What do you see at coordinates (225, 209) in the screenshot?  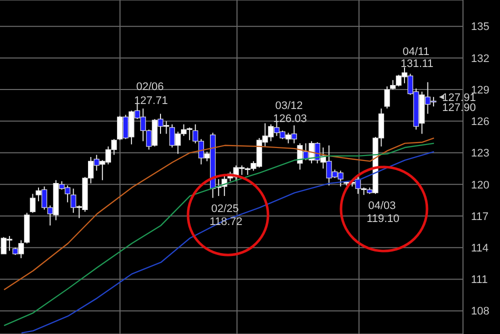 I see `annotation: 02/25` at bounding box center [225, 209].